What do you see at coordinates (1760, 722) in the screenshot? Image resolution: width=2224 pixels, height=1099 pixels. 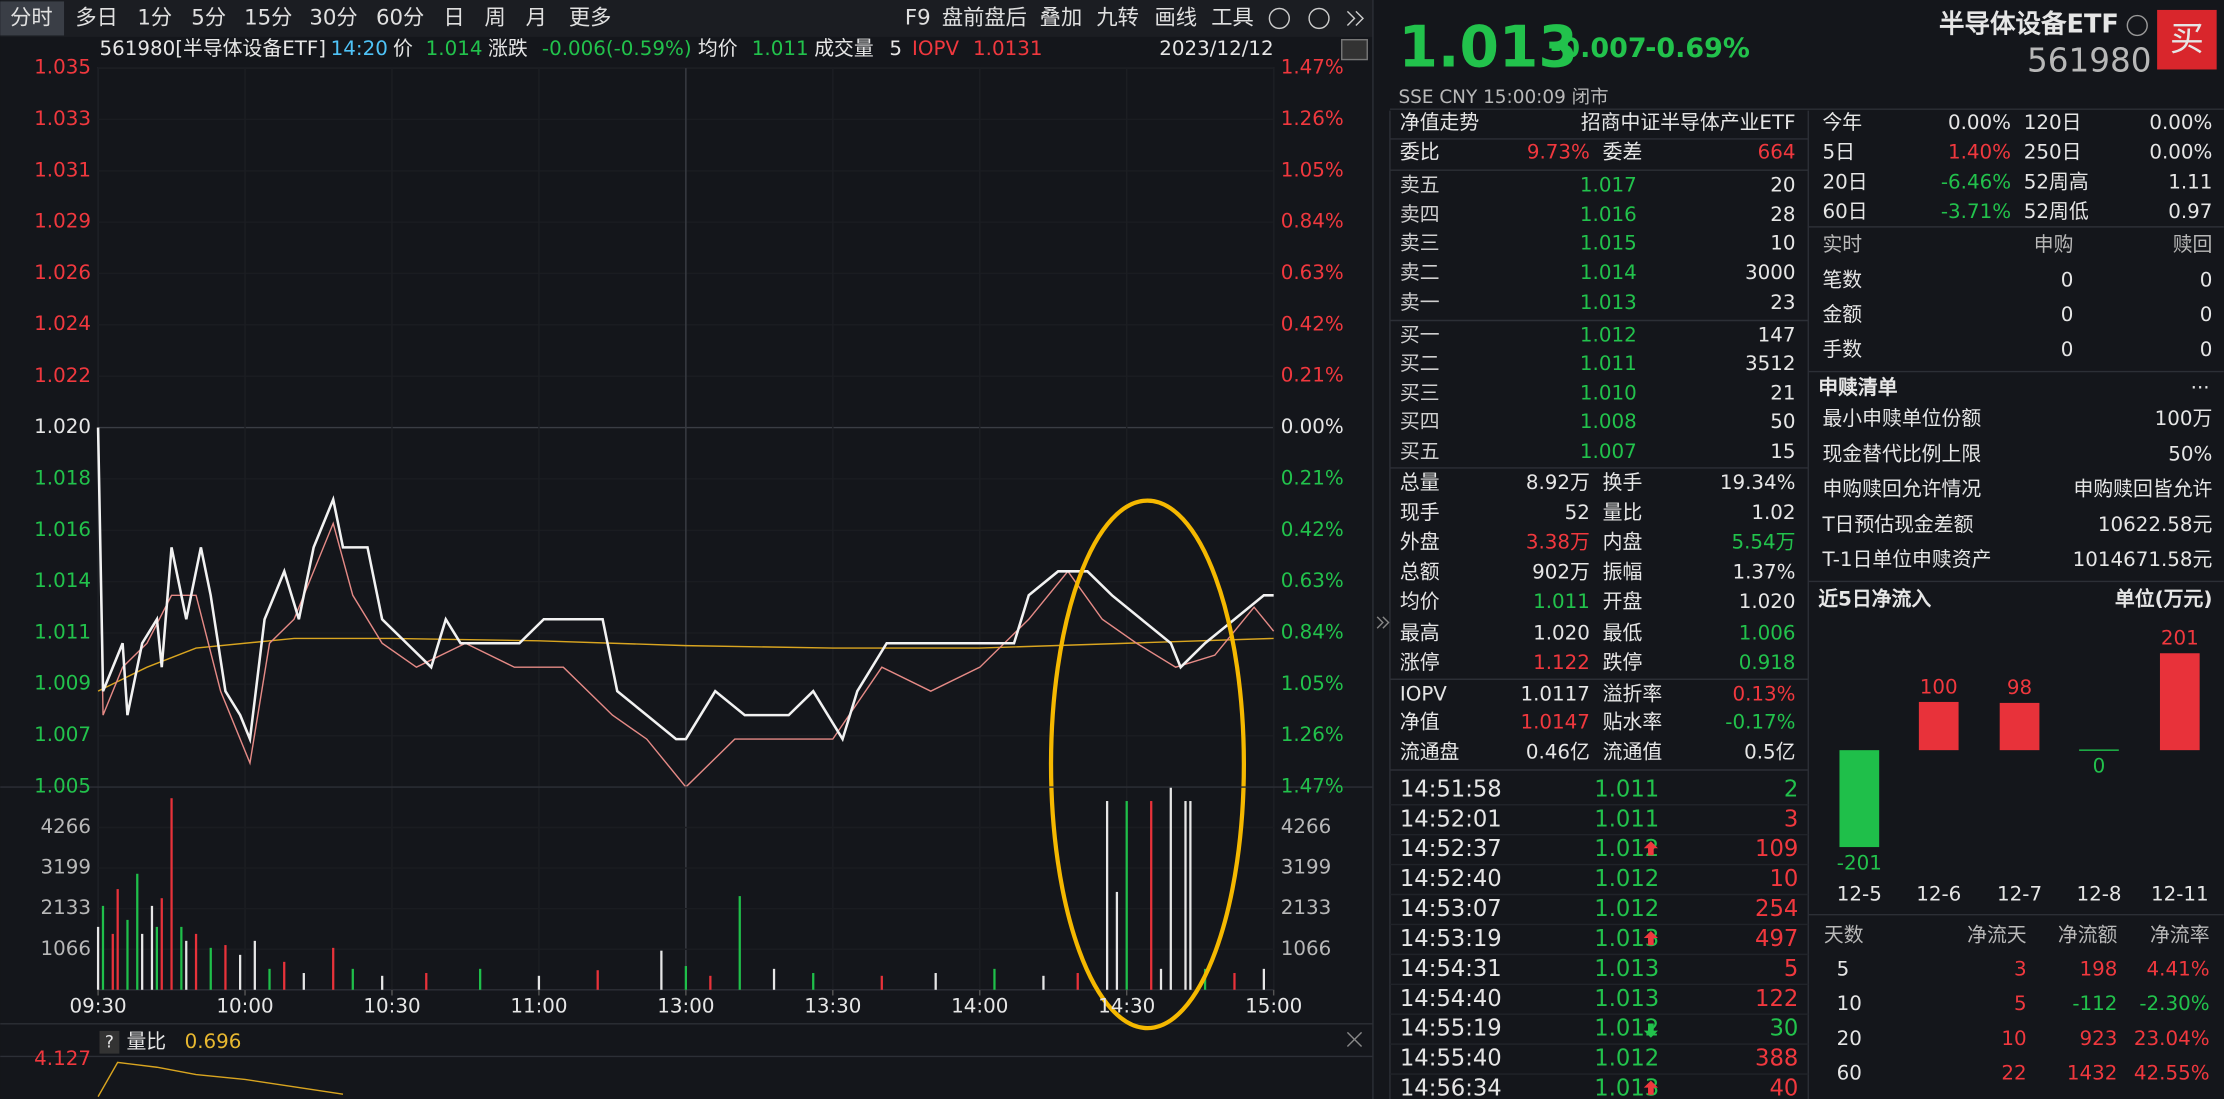 I see `stat-value: -0.17%` at bounding box center [1760, 722].